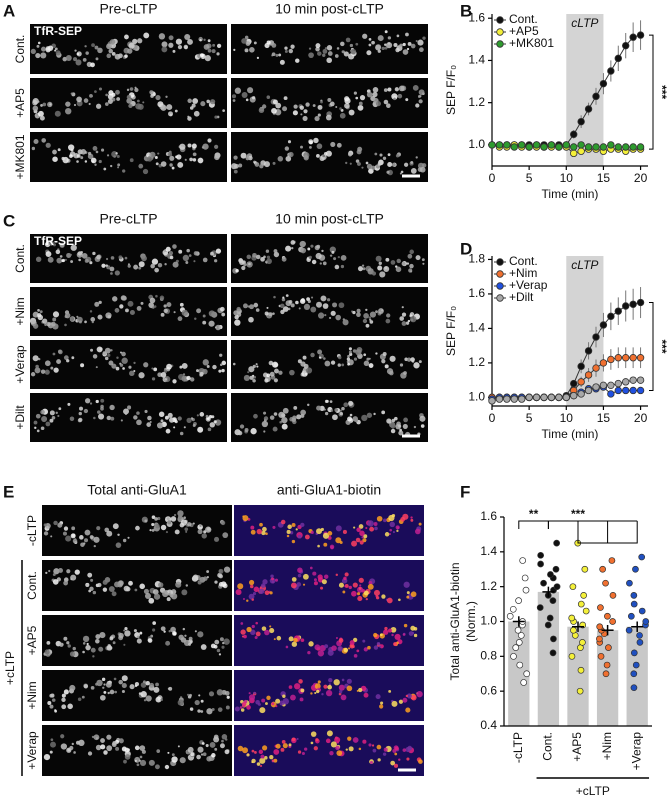 The height and width of the screenshot is (808, 671). I want to click on legend-marker, so click(500, 44).